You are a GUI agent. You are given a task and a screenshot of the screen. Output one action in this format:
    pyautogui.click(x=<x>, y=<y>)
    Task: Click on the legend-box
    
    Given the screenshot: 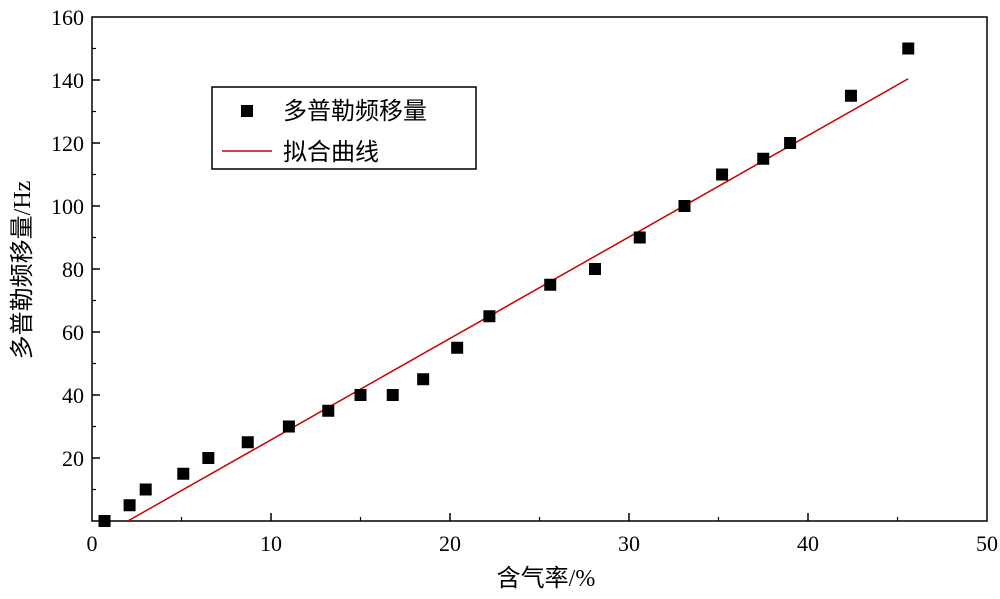 What is the action you would take?
    pyautogui.click(x=344, y=128)
    